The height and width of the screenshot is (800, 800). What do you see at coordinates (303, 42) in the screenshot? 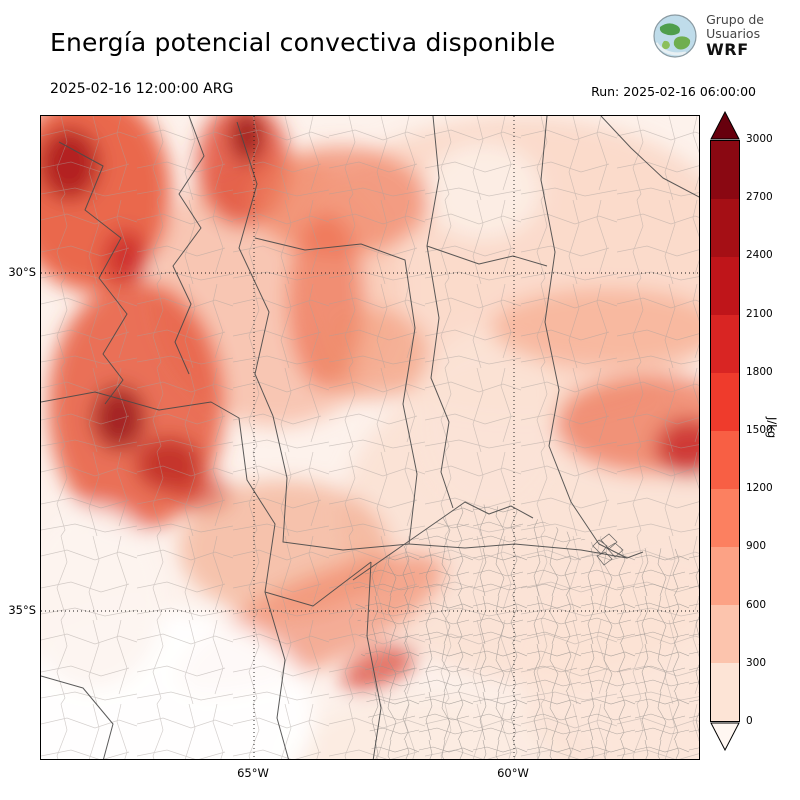
I see `page-title: Energía potencial convectiva disponible` at bounding box center [303, 42].